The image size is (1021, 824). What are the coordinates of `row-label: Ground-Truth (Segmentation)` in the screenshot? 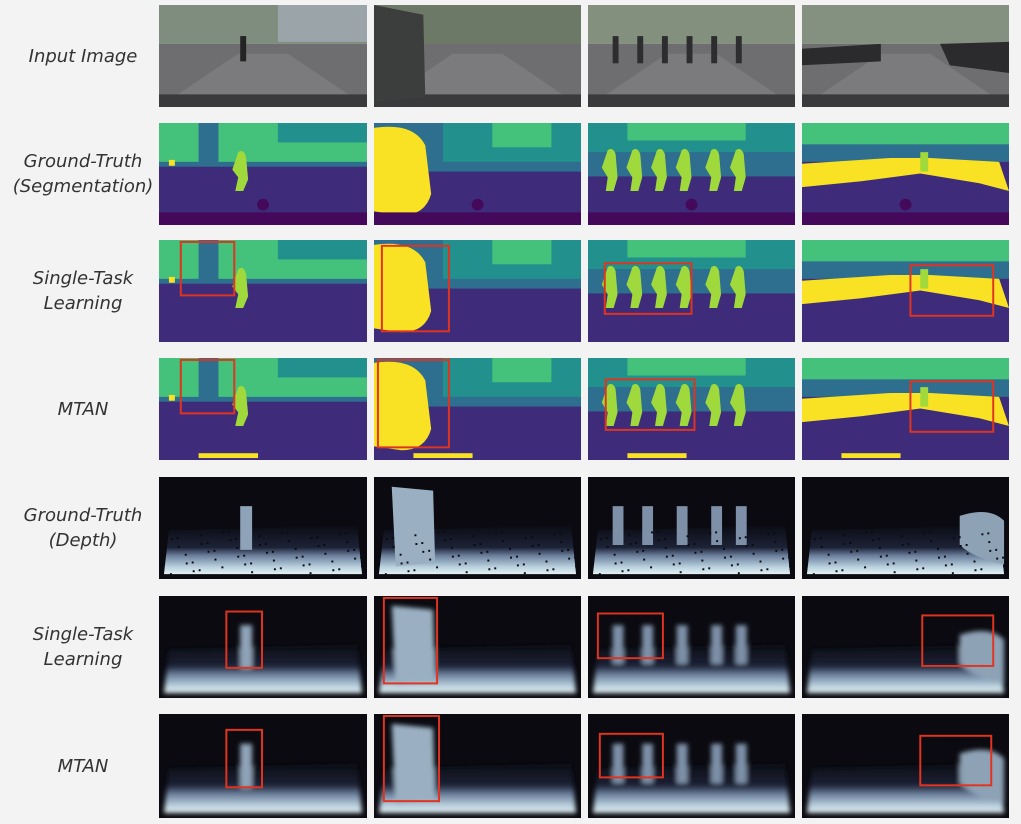 It's located at (83, 174).